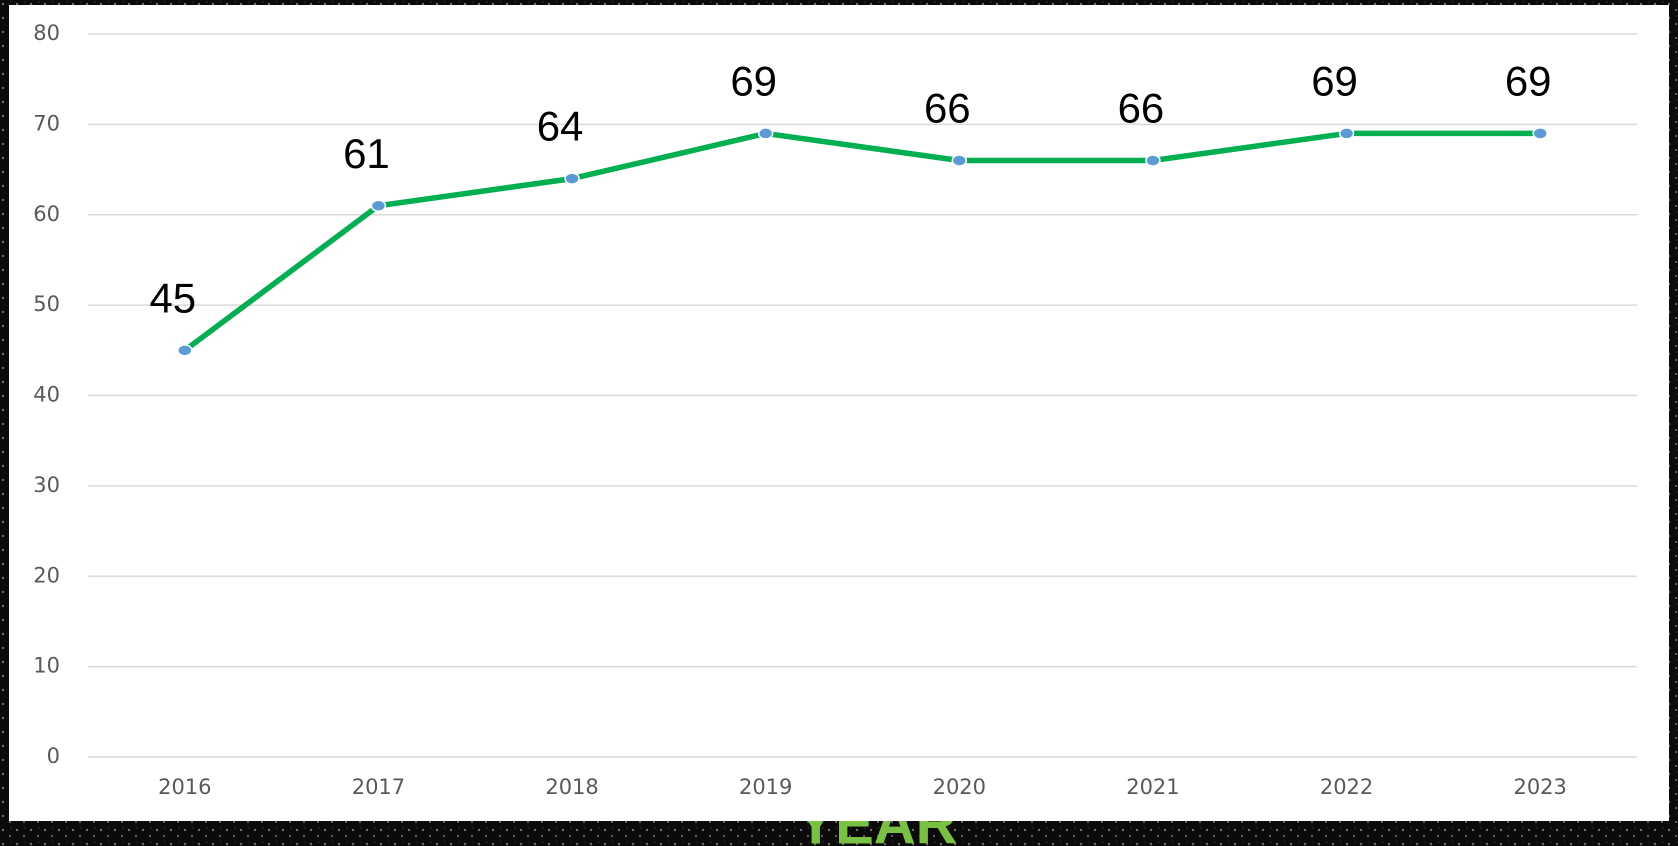 The image size is (1678, 846). Describe the element at coordinates (1346, 787) in the screenshot. I see `x-tick-label: 2022` at that location.